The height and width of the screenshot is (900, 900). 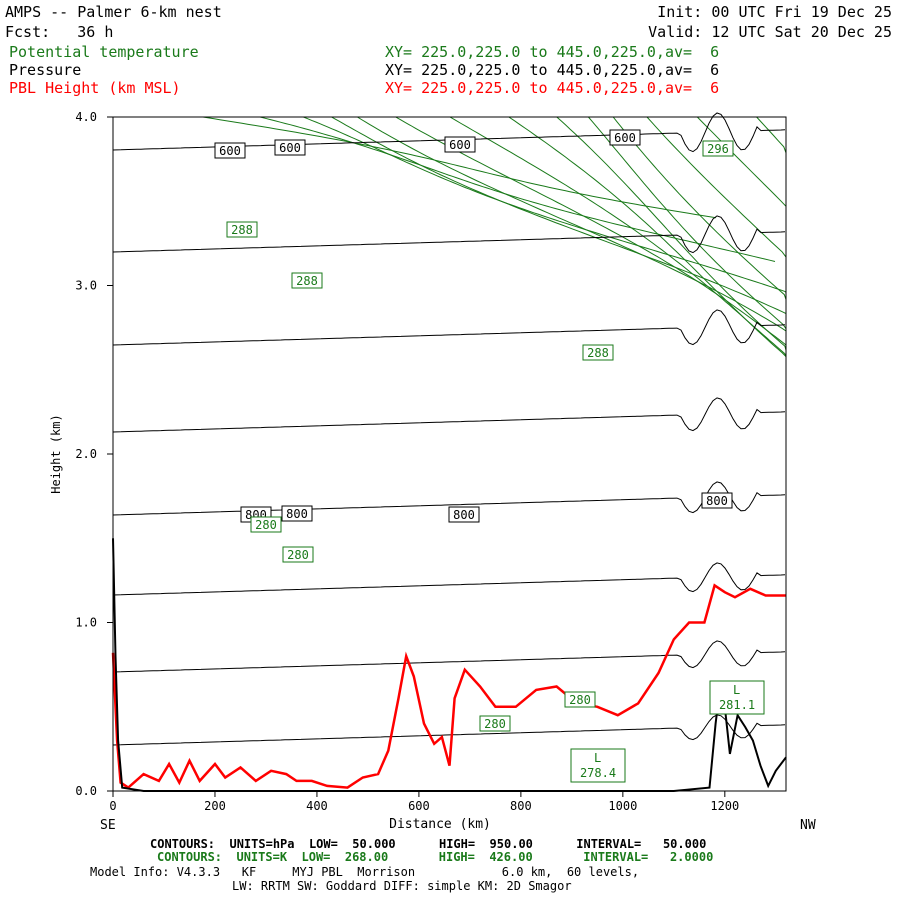 I want to click on field-xy-pressure: XY= 225.0,225.0 to 445.0,225.0,av= 6, so click(x=552, y=70).